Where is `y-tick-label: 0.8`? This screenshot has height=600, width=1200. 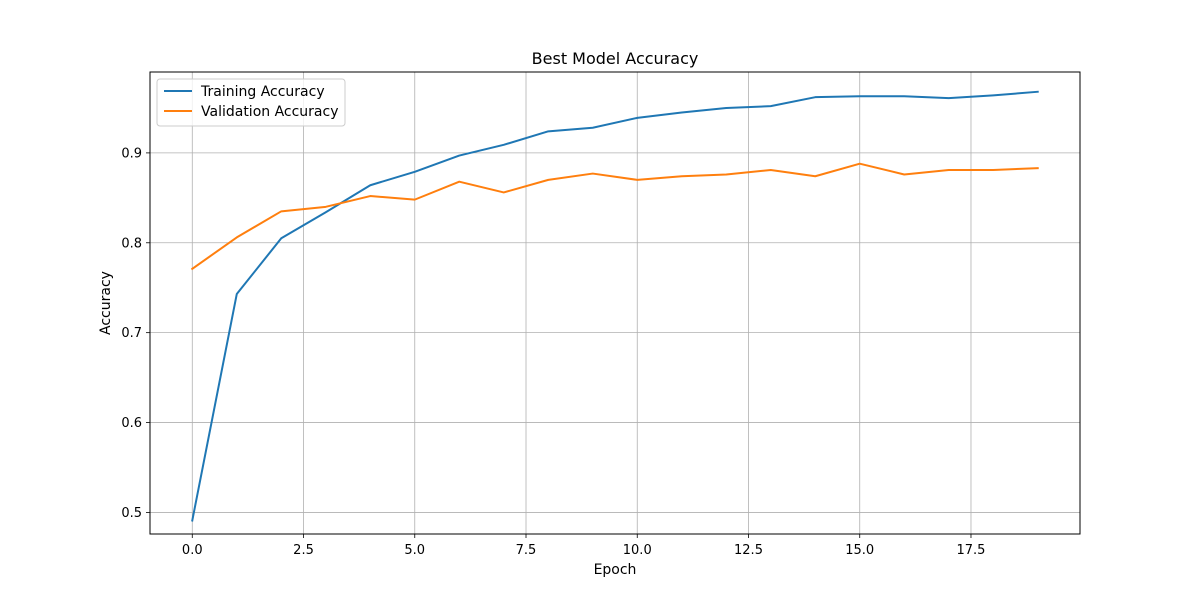
y-tick-label: 0.8 is located at coordinates (131, 243).